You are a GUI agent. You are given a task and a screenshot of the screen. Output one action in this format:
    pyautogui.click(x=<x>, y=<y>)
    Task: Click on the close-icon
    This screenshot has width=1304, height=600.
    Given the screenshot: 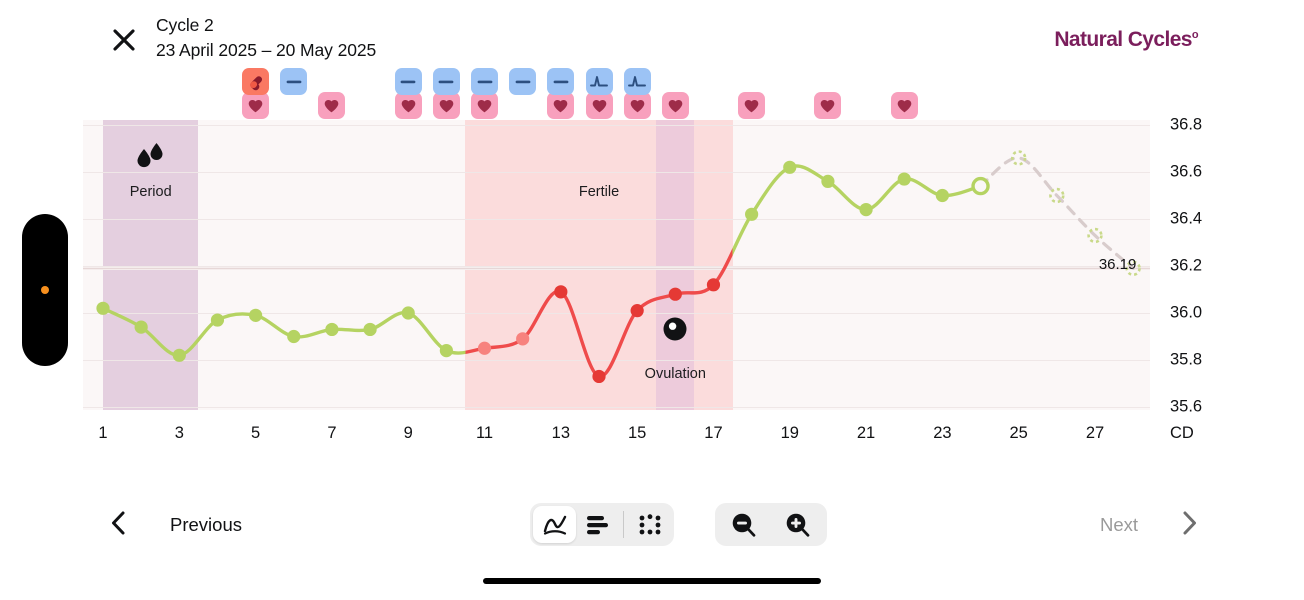 What is the action you would take?
    pyautogui.click(x=124, y=40)
    